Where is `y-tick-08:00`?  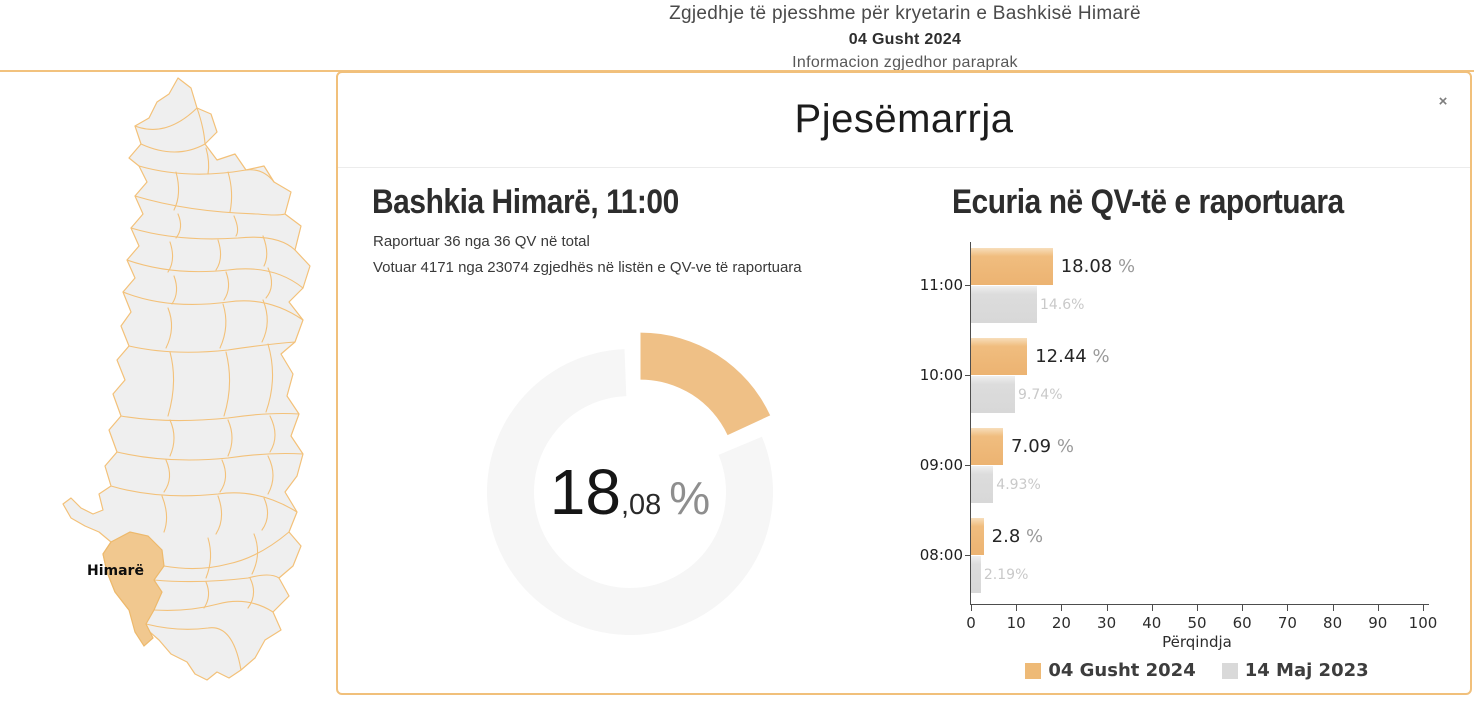
y-tick-08:00 is located at coordinates (968, 555).